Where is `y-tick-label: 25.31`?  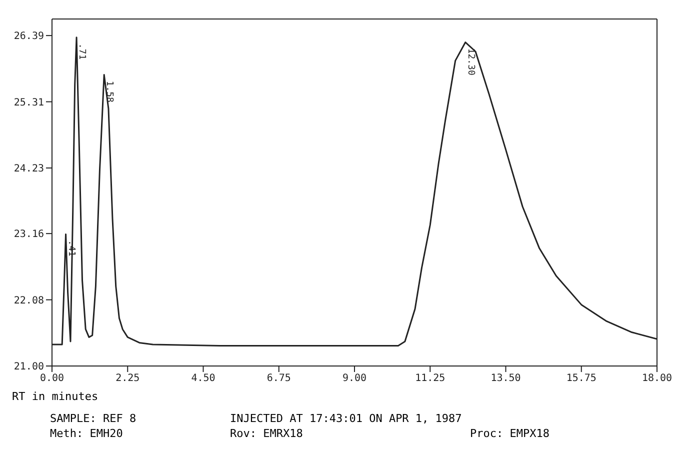
y-tick-label: 25.31 is located at coordinates (29, 102).